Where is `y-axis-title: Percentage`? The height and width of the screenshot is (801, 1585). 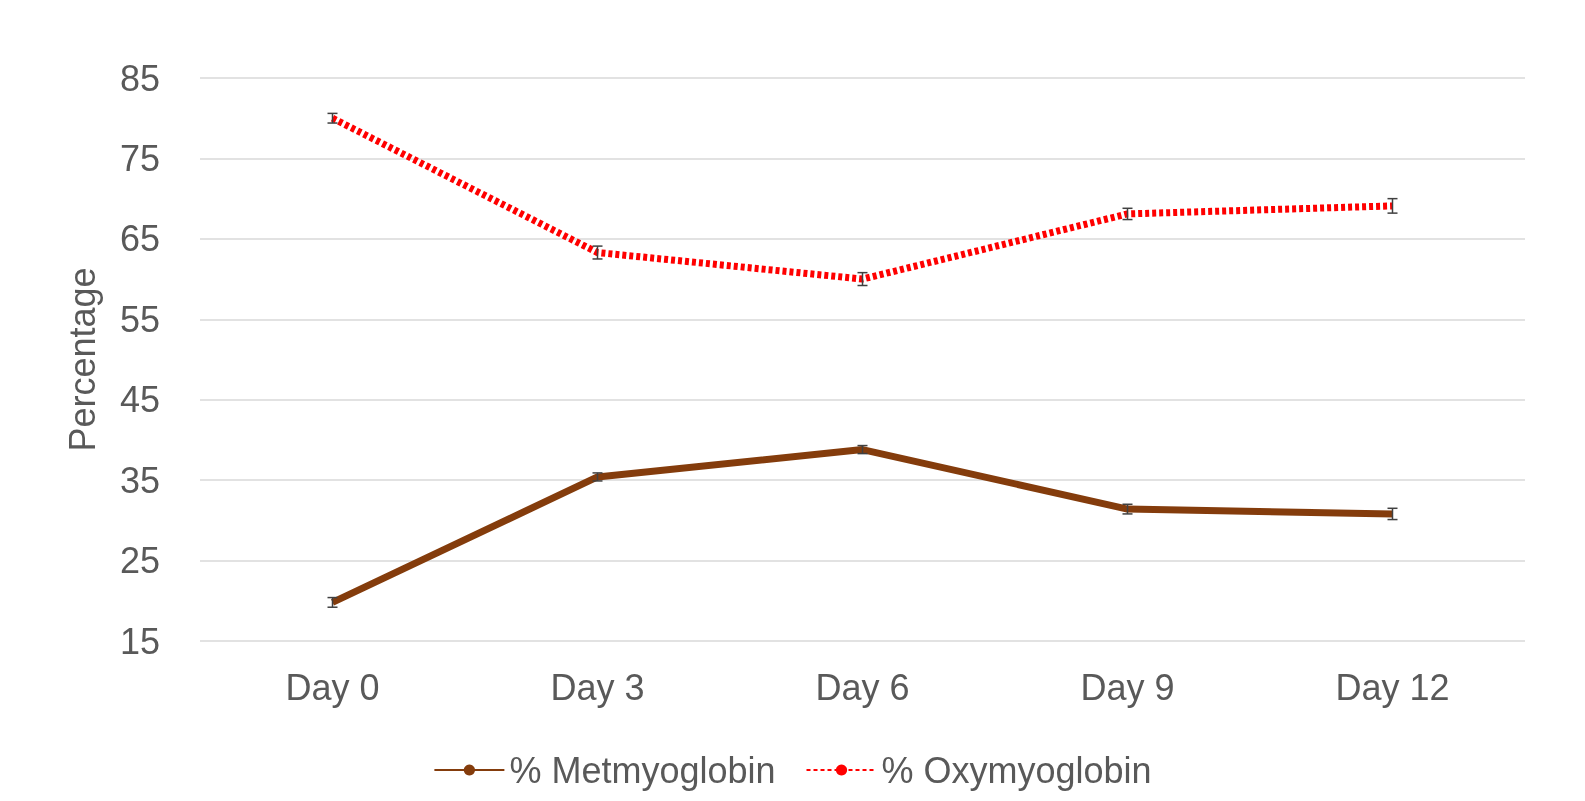 y-axis-title: Percentage is located at coordinates (82, 359).